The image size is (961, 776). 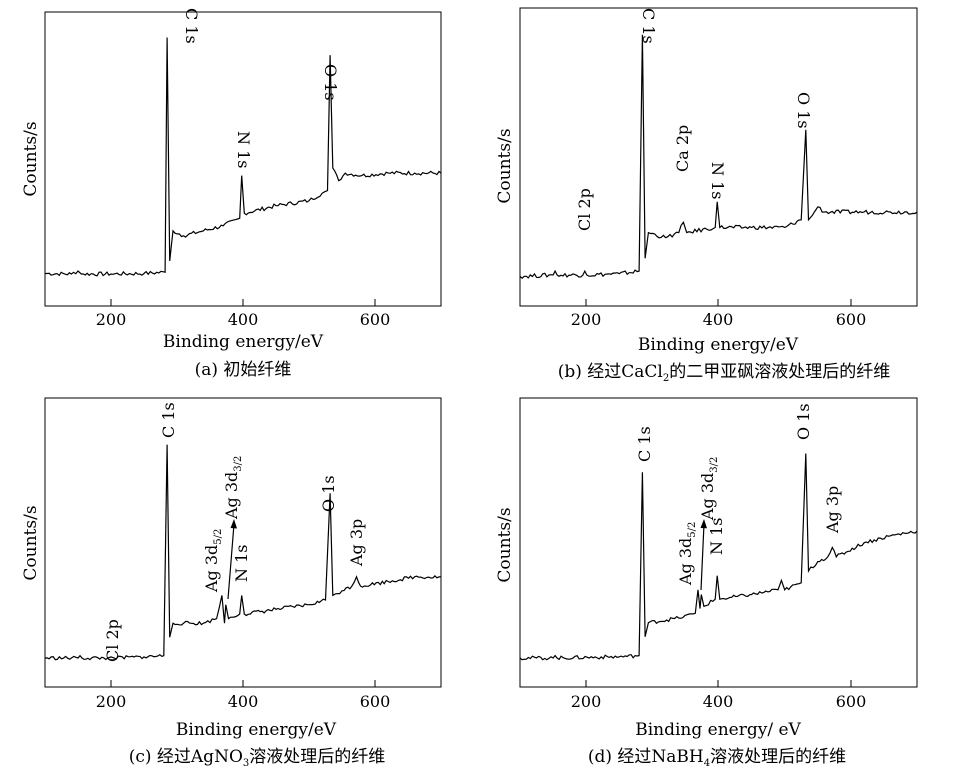 What do you see at coordinates (31, 542) in the screenshot?
I see `y-axis-title-c: Counts/s` at bounding box center [31, 542].